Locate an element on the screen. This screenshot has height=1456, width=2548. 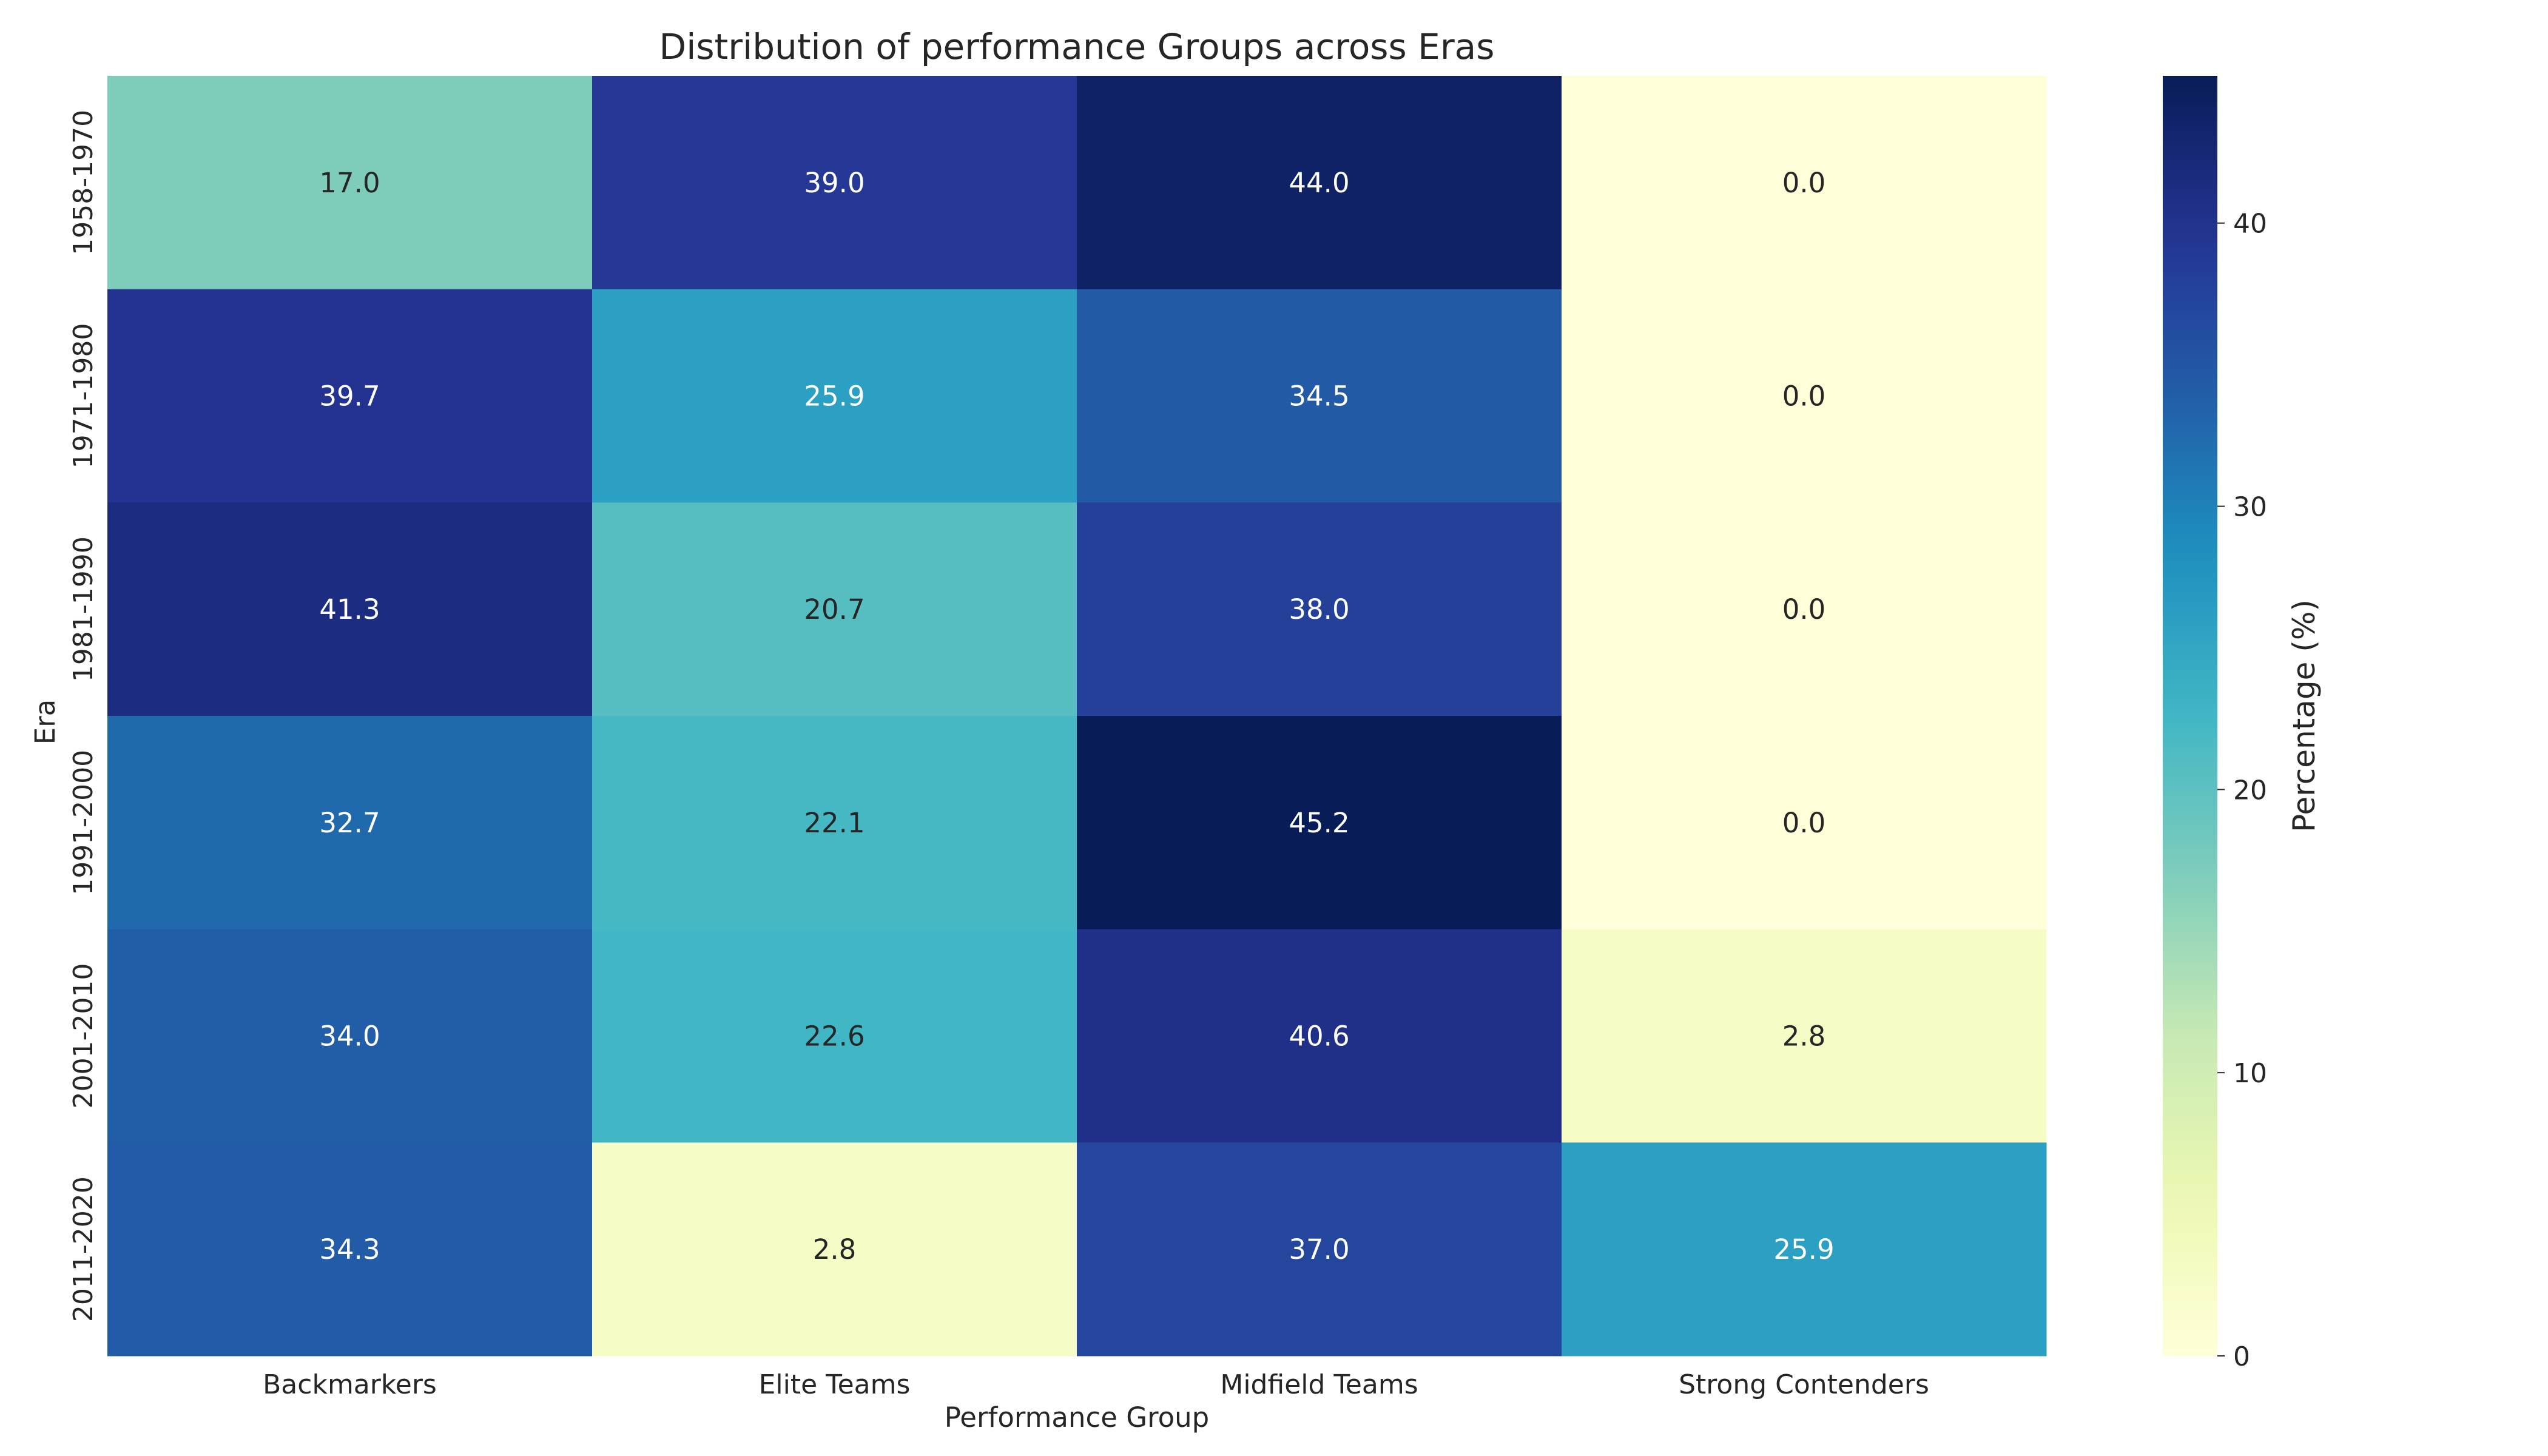
colorbar-label: Percentage (%) is located at coordinates (2304, 715).